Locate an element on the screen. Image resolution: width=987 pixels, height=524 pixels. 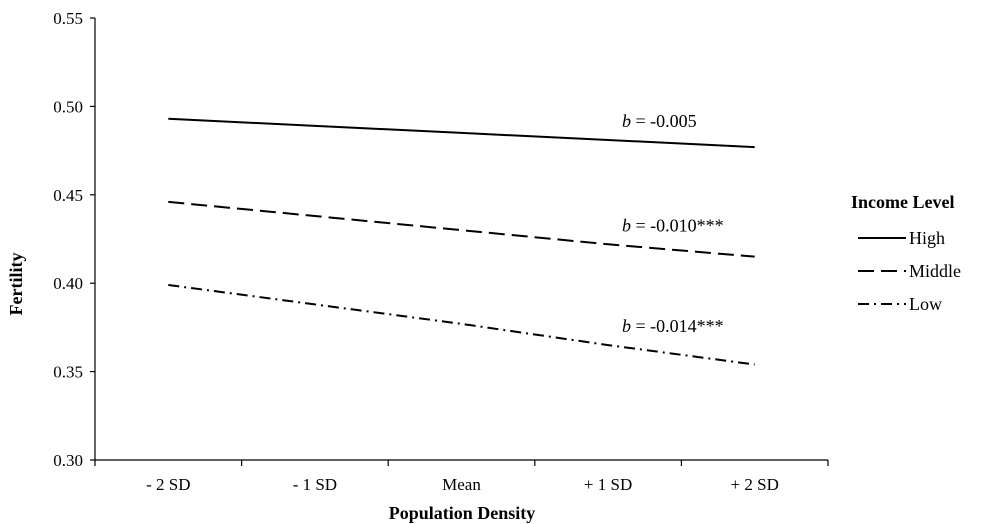
x-tick-label: - 2 SD is located at coordinates (168, 484).